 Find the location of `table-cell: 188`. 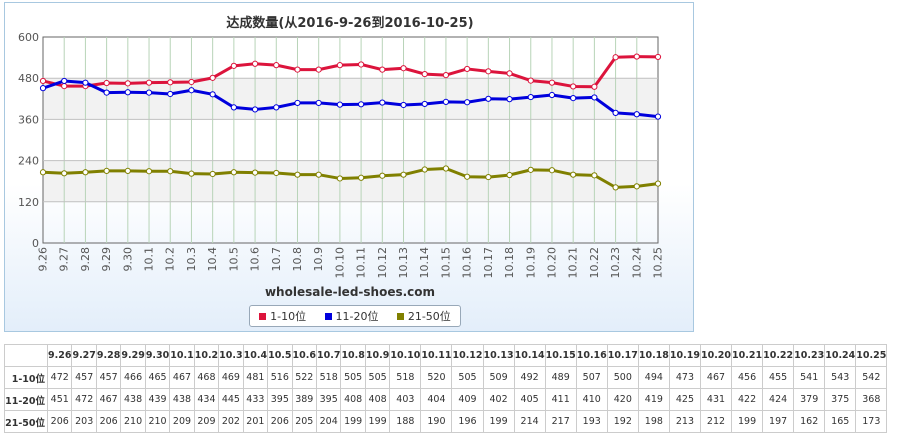

table-cell: 188 is located at coordinates (405, 421).